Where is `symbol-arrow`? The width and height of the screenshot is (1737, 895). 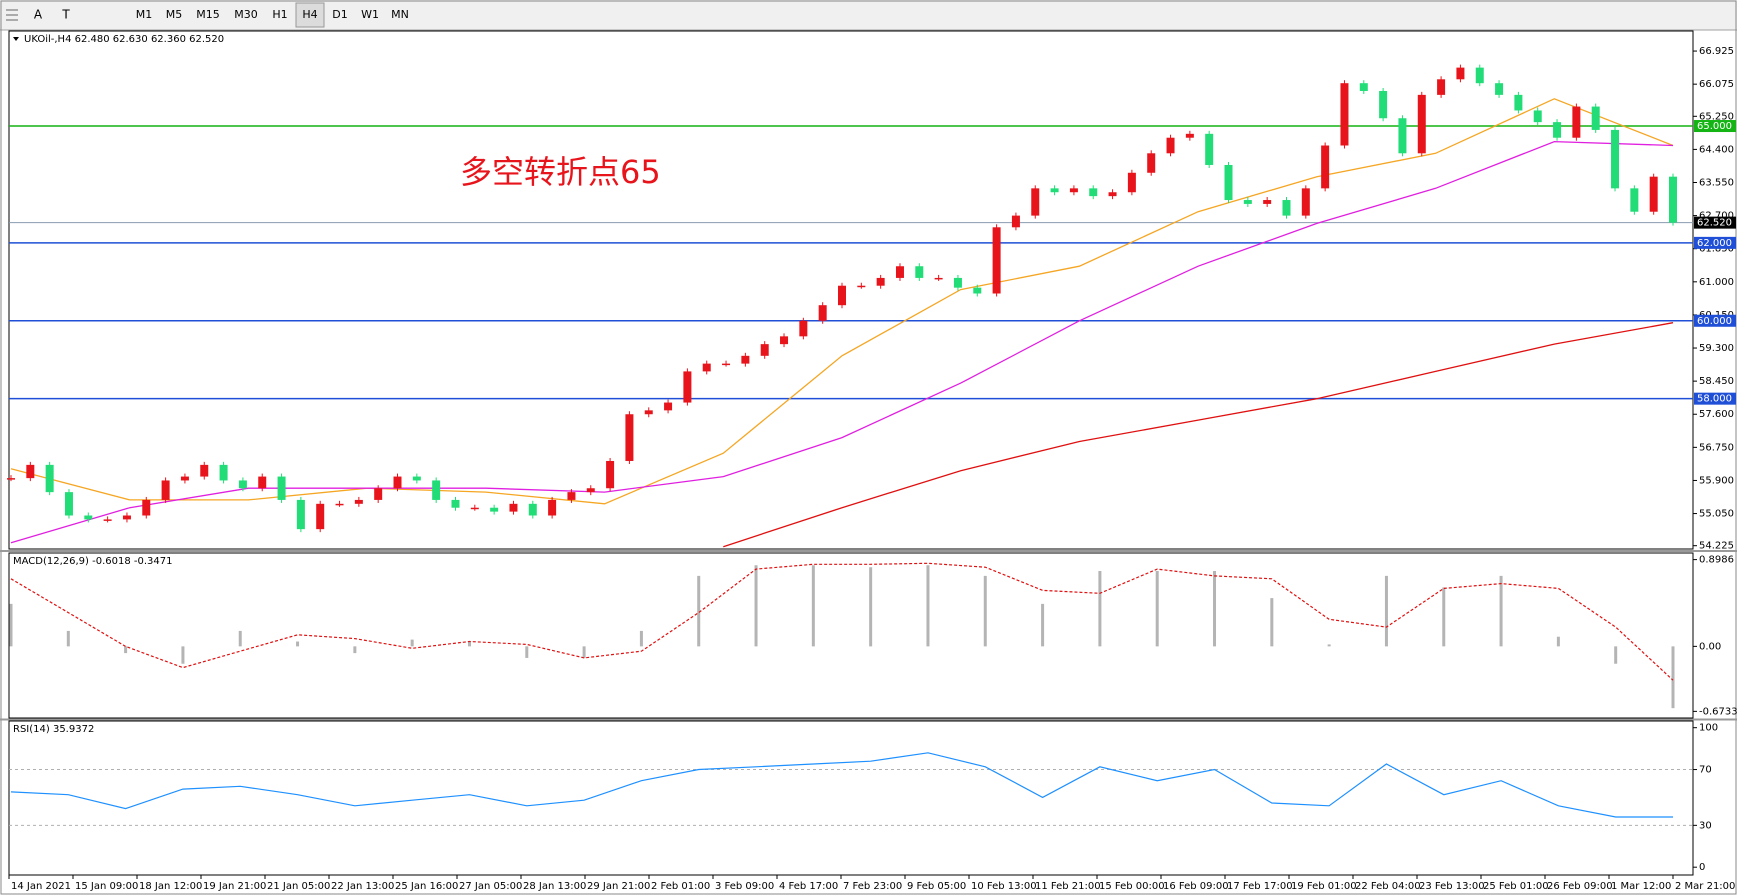 symbol-arrow is located at coordinates (16, 39).